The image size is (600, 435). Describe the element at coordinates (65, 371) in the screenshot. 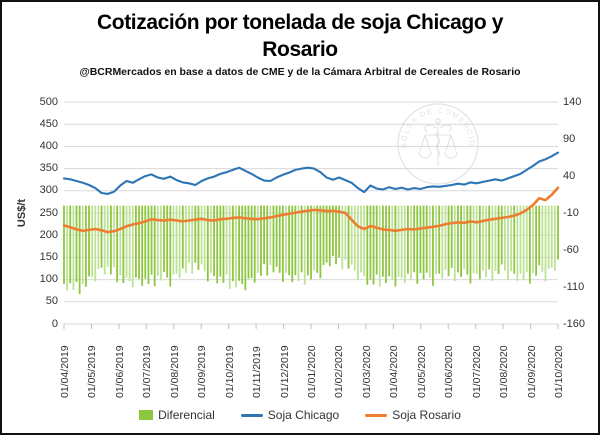

I see `x-tick-label: 01/04/2019` at that location.